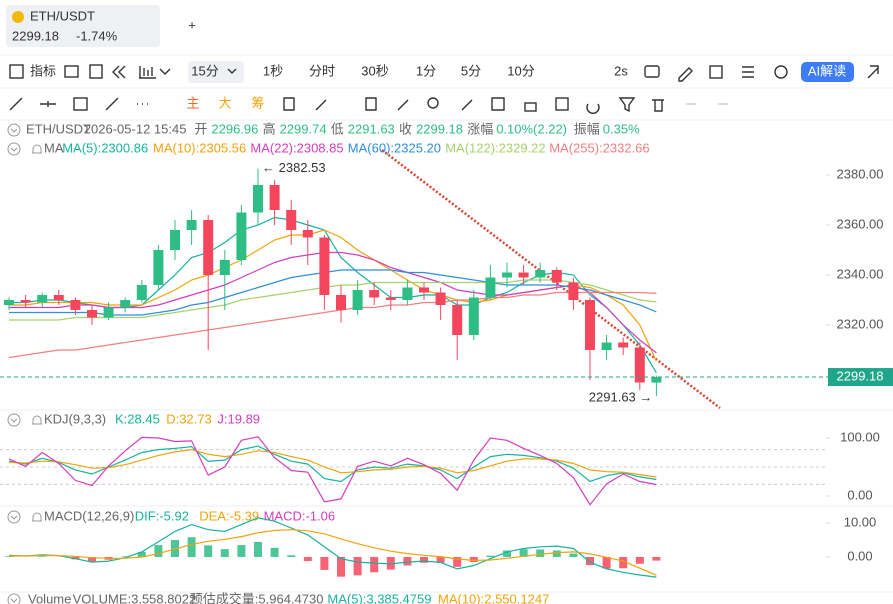  Describe the element at coordinates (748, 72) in the screenshot. I see `menu-icon` at that location.